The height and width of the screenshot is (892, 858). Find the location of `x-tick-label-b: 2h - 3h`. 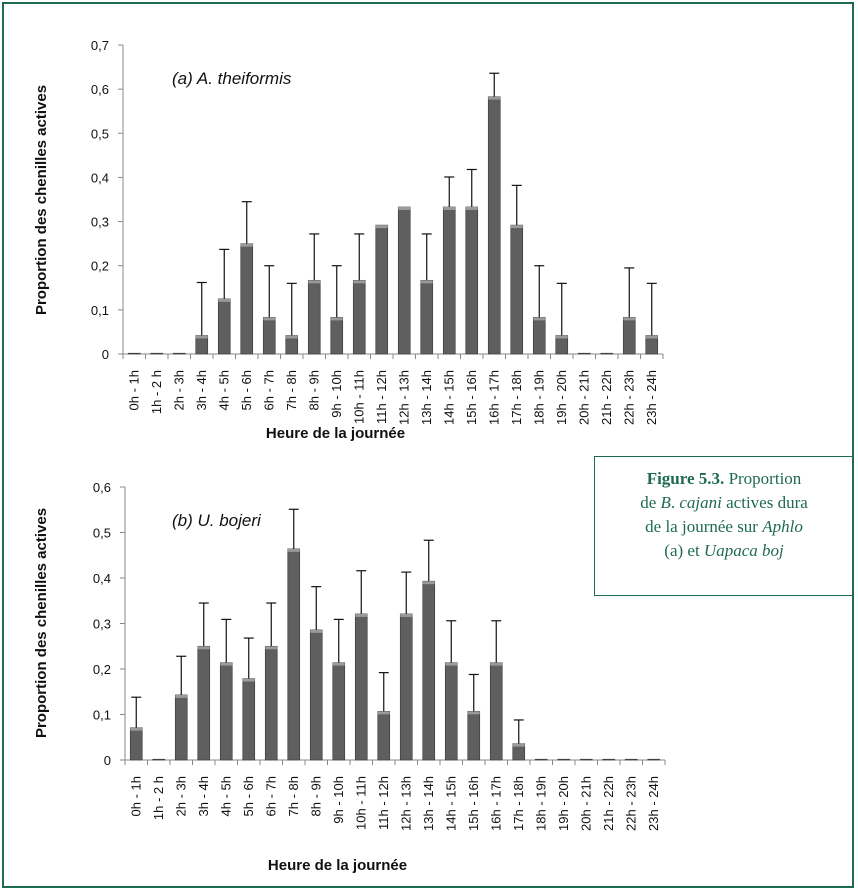

x-tick-label-b: 2h - 3h is located at coordinates (180, 796).